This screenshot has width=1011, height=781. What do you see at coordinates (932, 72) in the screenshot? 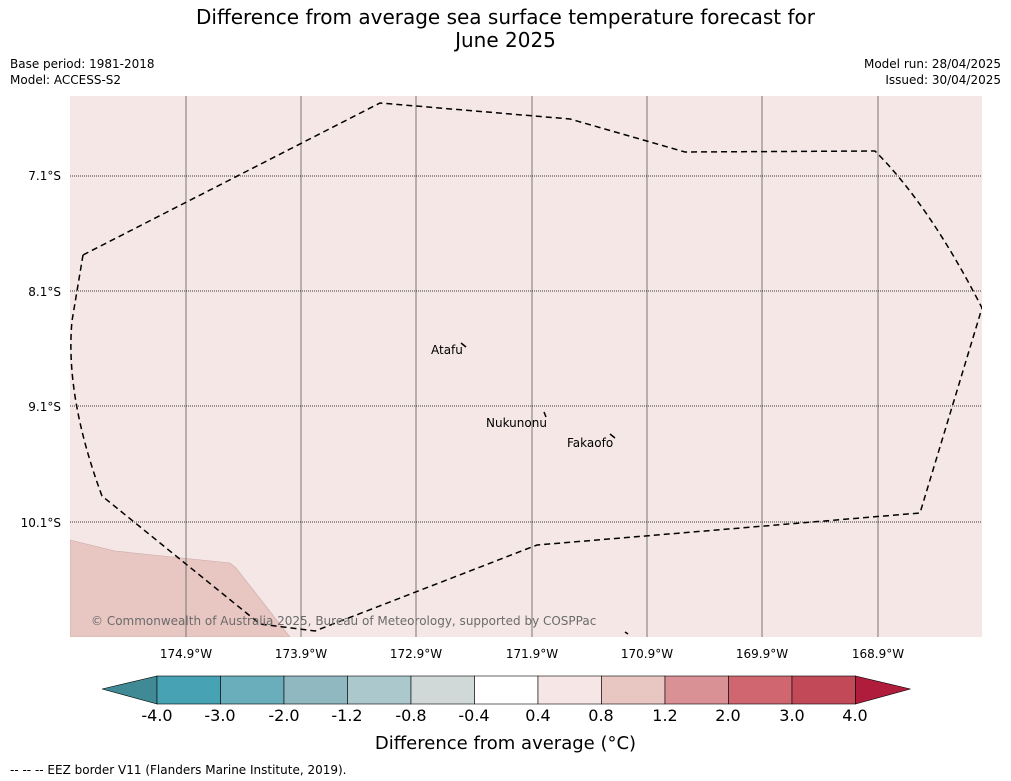
I see `meta-right: Model run: 28/04/2025 Issued: 30/04/2025` at bounding box center [932, 72].